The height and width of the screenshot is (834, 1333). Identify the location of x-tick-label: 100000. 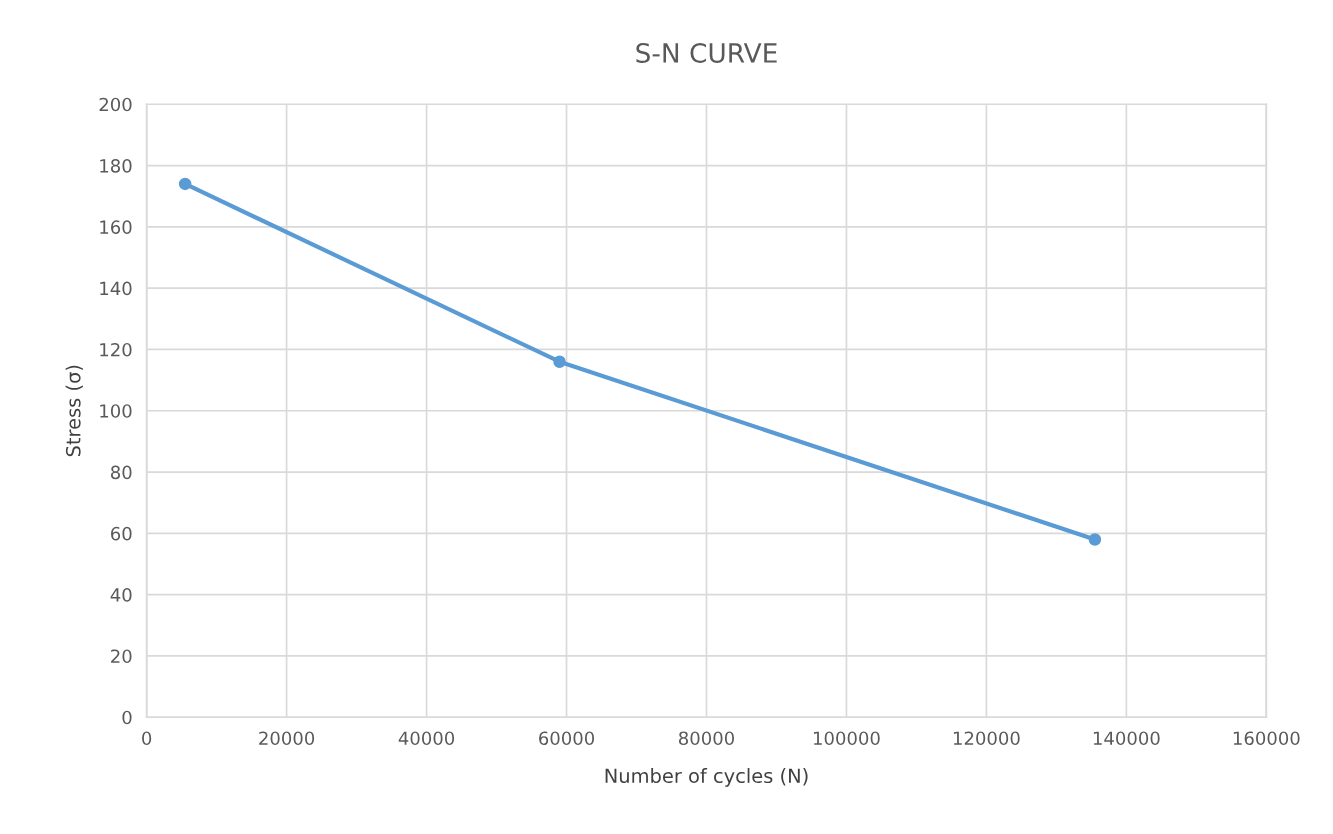
(846, 738).